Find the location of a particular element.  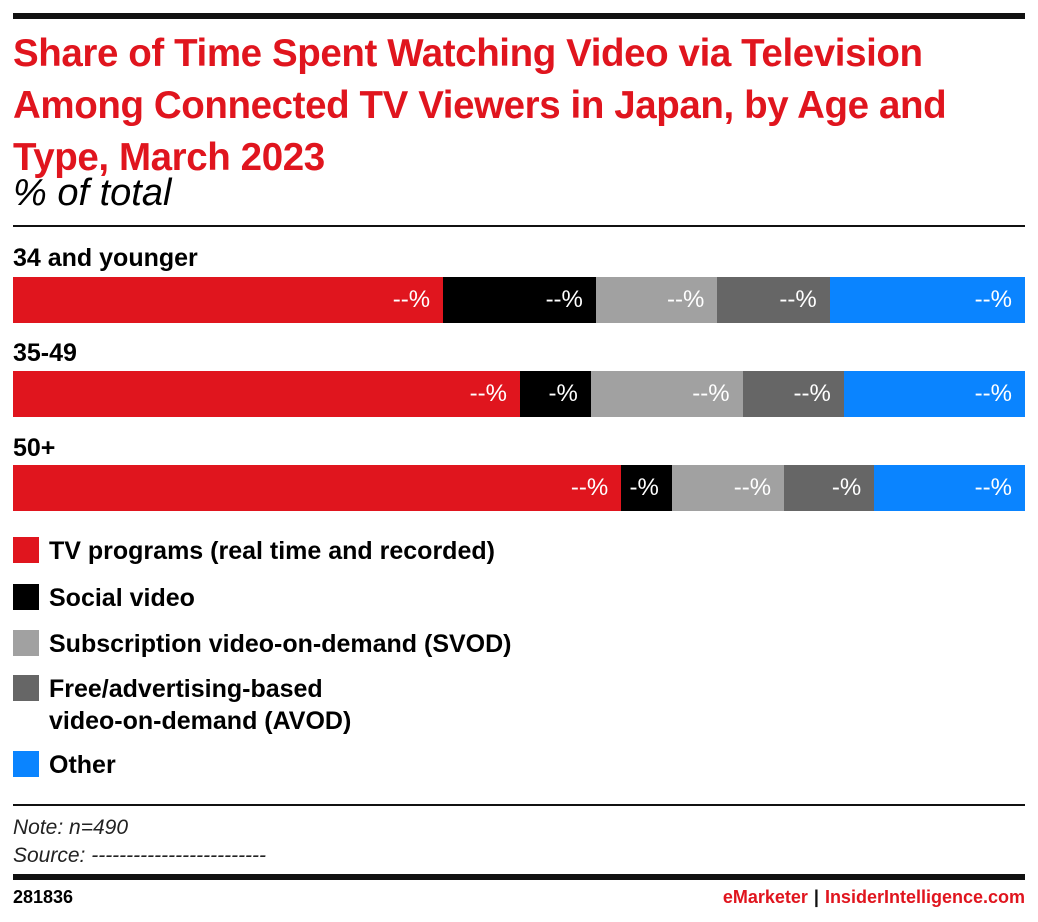

stacked-bar: --% --% --% --% --% is located at coordinates (519, 300).